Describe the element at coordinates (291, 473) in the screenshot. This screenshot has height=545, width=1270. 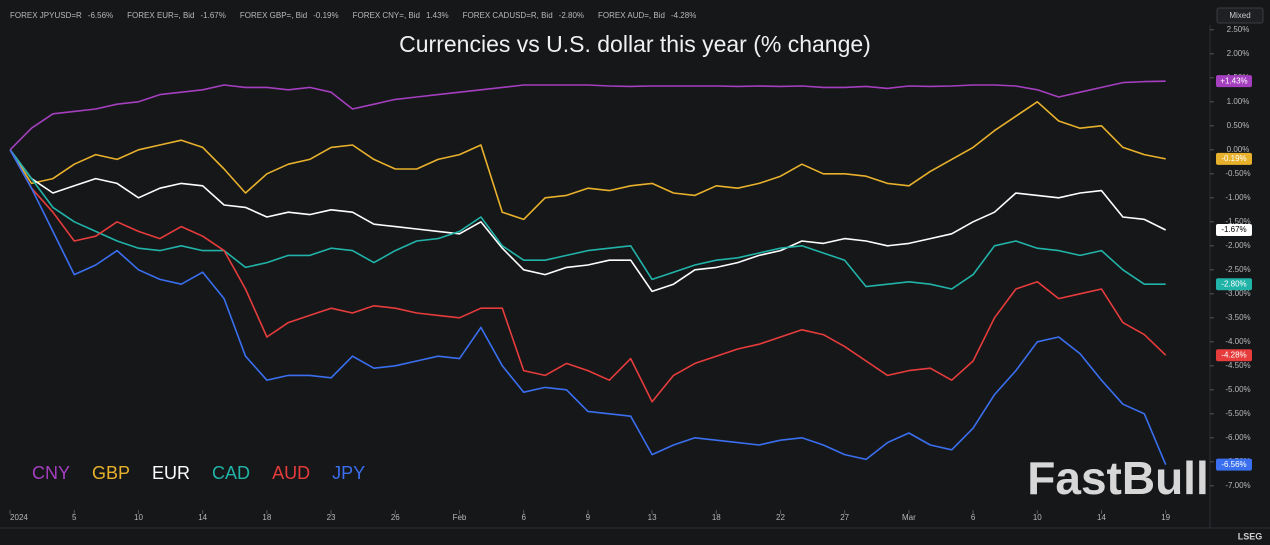
I see `legend-label: AUD` at that location.